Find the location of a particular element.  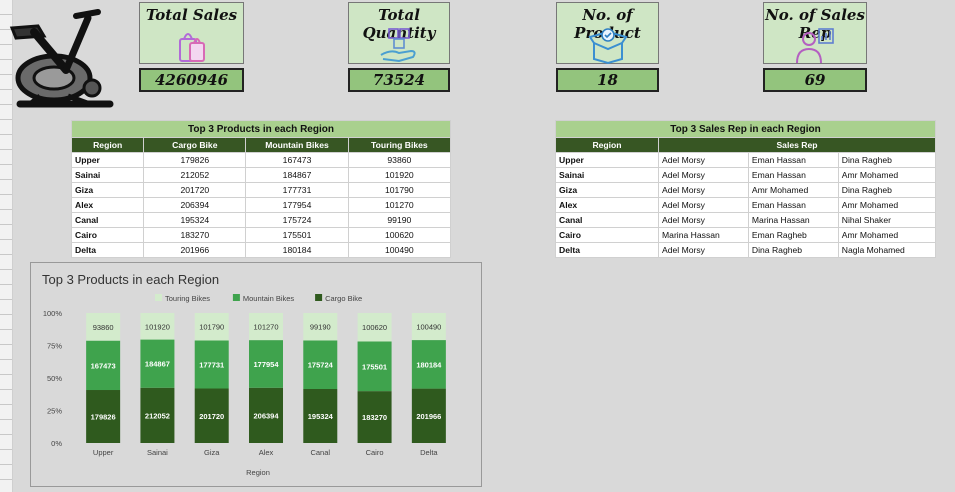

value-cell: 99190 is located at coordinates (399, 220).